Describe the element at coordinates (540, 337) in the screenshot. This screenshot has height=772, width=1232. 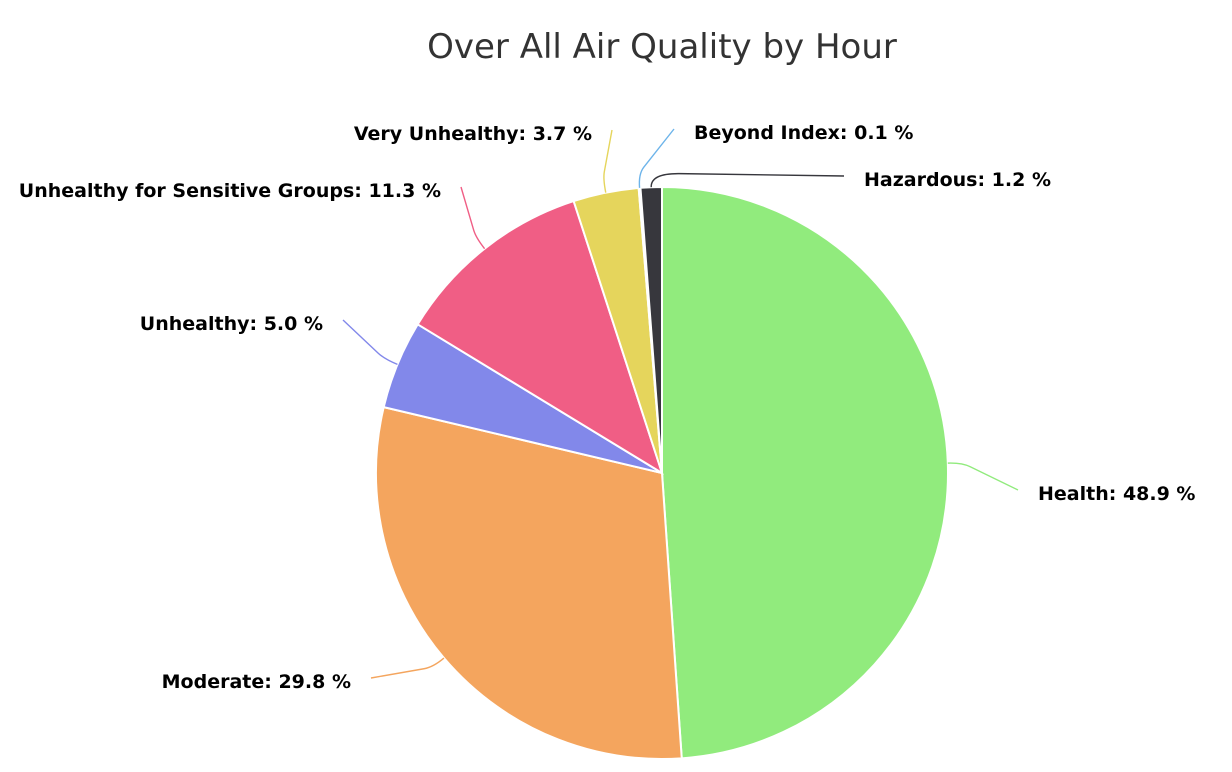
I see `pie-slice-unhealthy-sensitive-groups` at that location.